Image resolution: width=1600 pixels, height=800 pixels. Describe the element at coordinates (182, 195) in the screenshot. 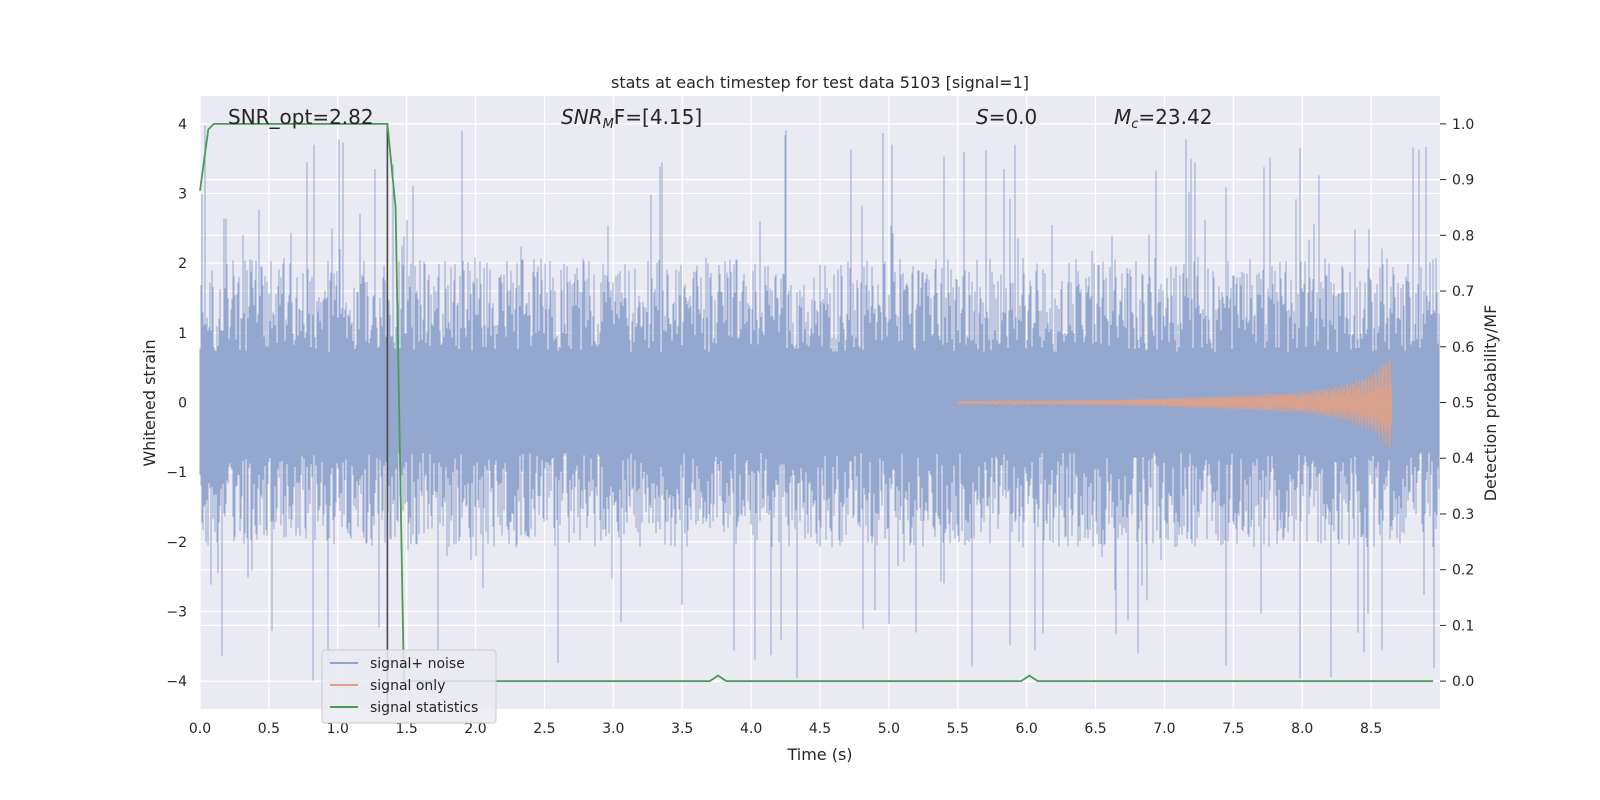

I see `y-tick-label: 3` at that location.